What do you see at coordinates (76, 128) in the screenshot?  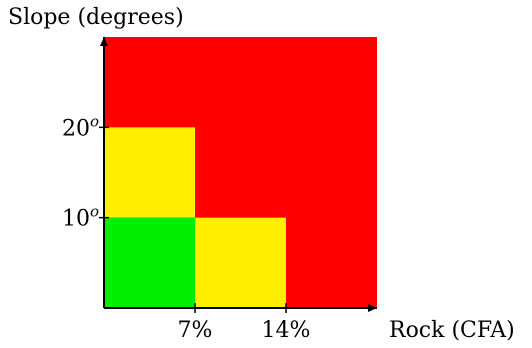 I see `y-tick-label-base: 20` at bounding box center [76, 128].